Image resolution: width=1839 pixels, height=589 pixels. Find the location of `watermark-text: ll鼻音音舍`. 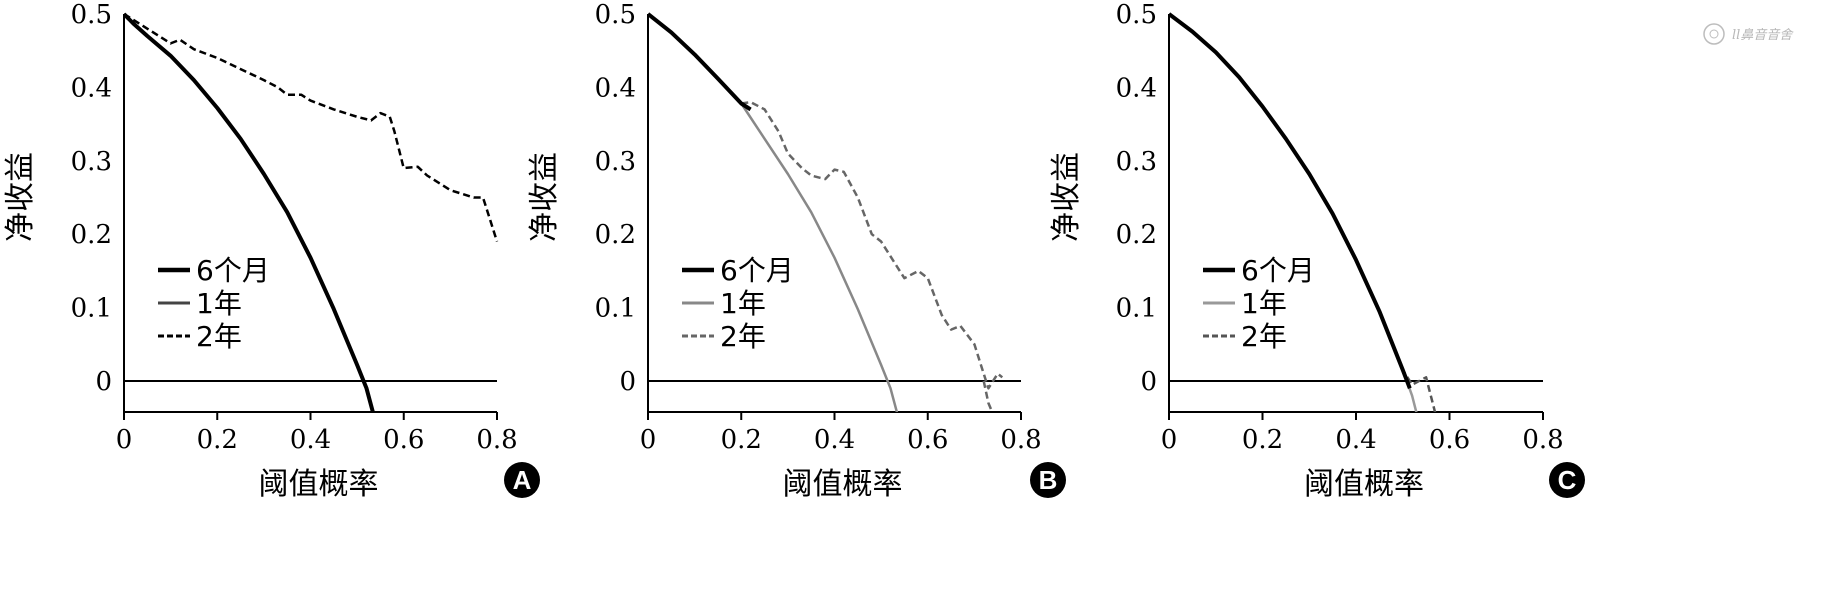

watermark-text: ll鼻音音舍 is located at coordinates (1763, 35).